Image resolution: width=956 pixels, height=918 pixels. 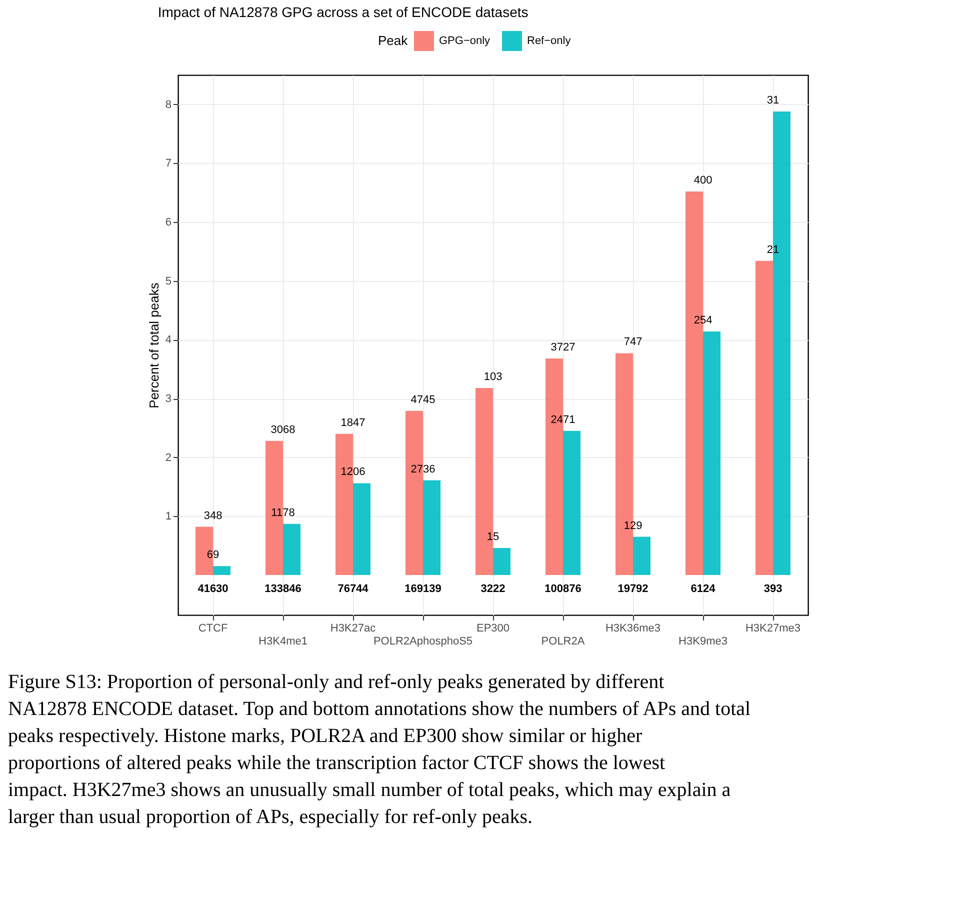 I want to click on annotation: 76744, so click(x=354, y=589).